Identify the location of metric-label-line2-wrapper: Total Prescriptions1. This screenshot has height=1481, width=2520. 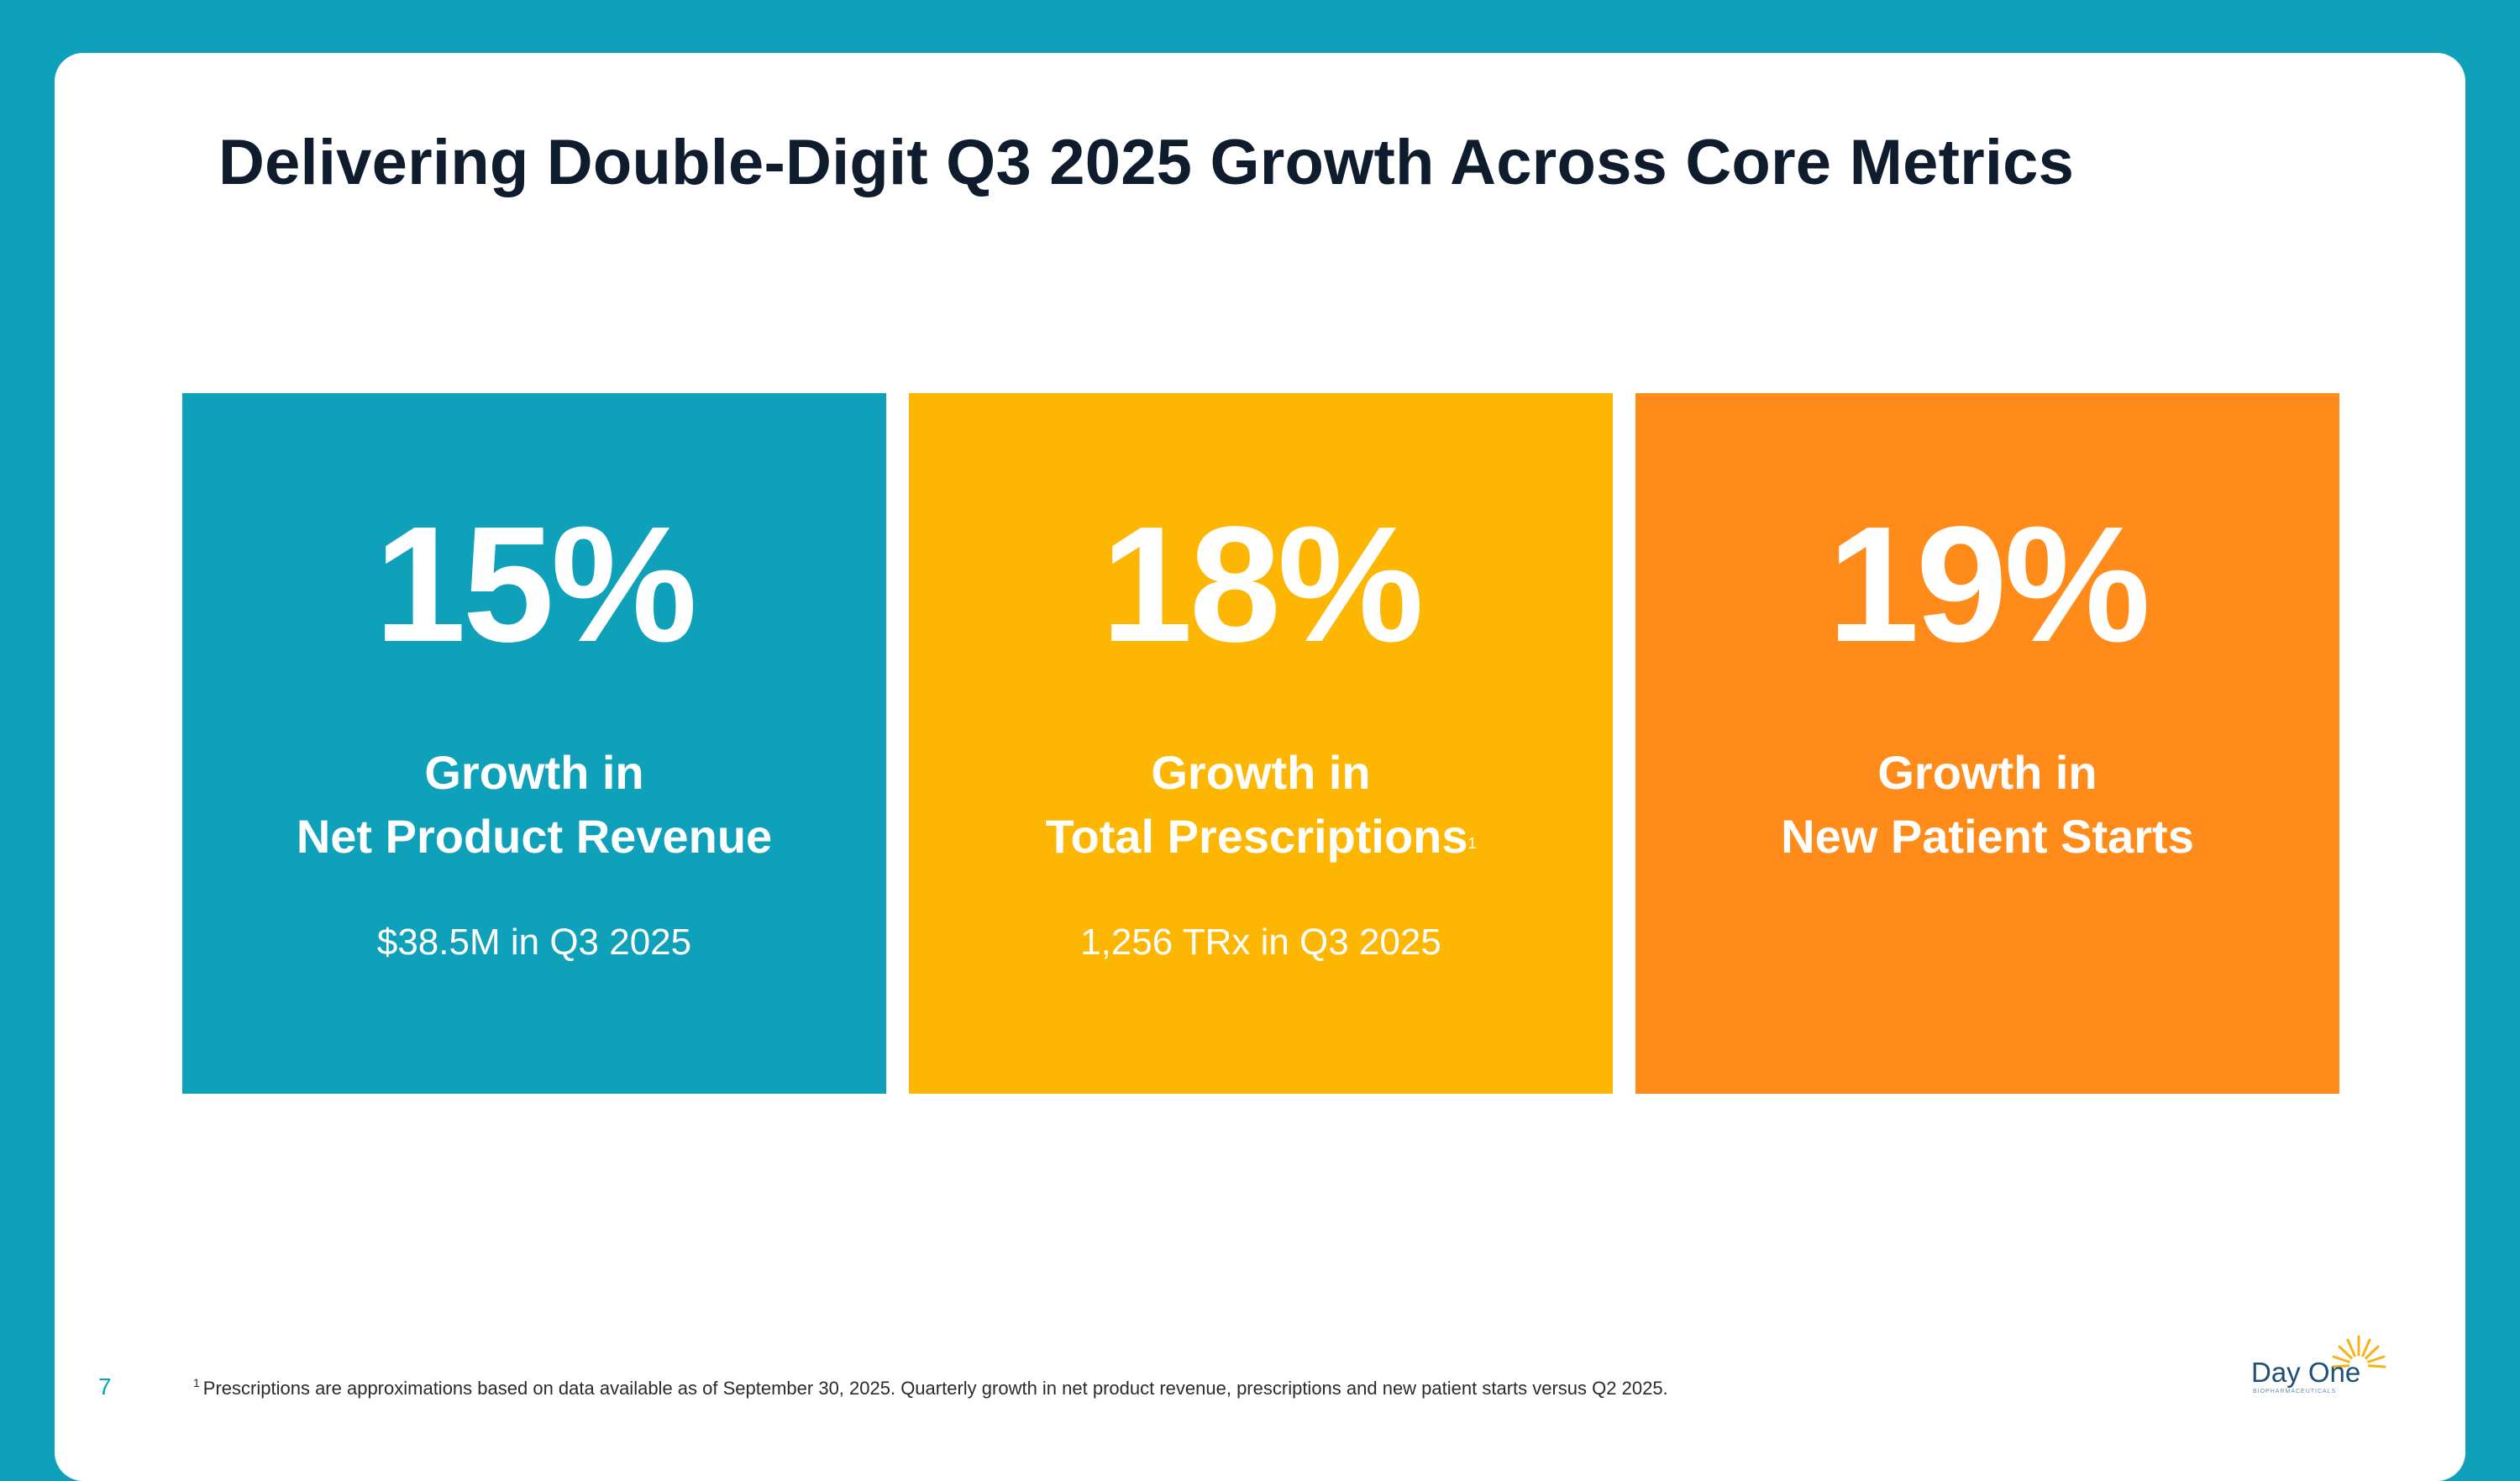
(1261, 837).